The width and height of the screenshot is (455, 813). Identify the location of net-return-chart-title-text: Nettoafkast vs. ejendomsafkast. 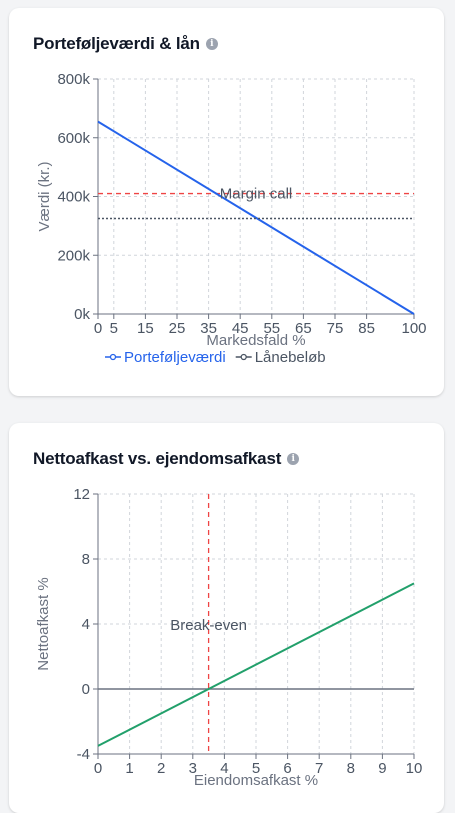
(157, 458).